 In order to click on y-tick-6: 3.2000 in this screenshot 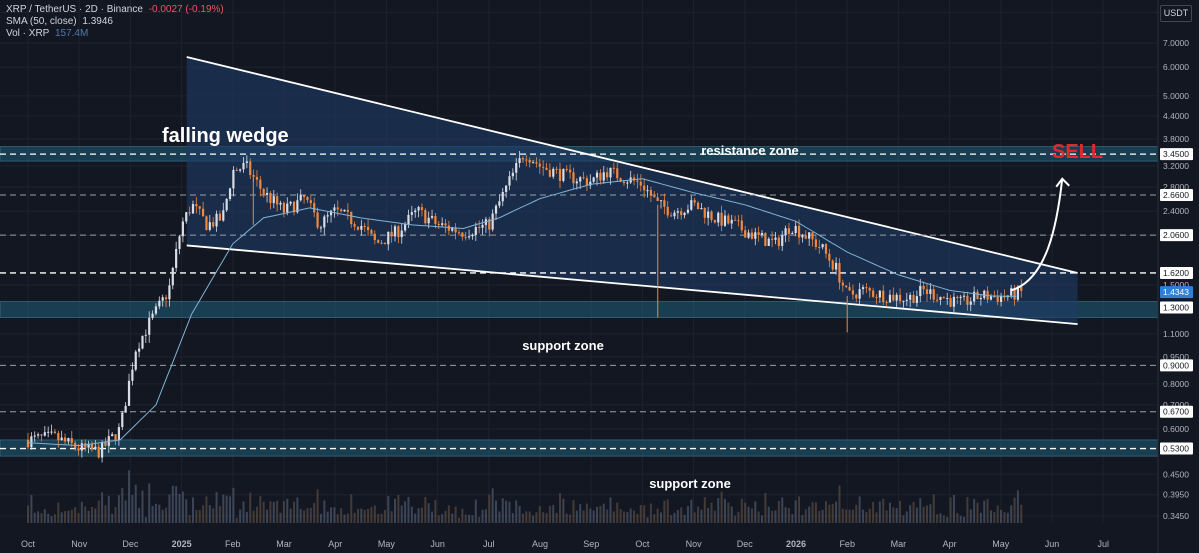, I will do `click(1176, 166)`.